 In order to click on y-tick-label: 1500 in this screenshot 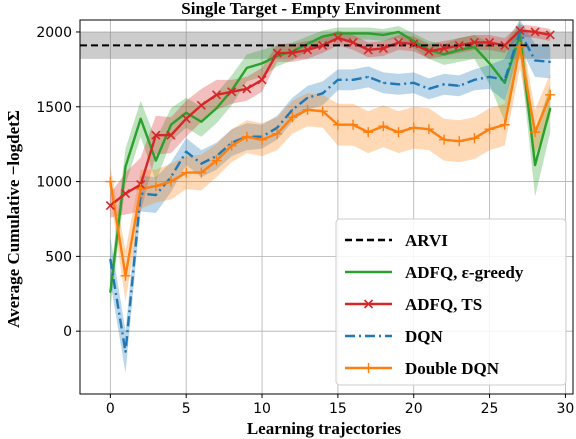, I will do `click(54, 108)`.